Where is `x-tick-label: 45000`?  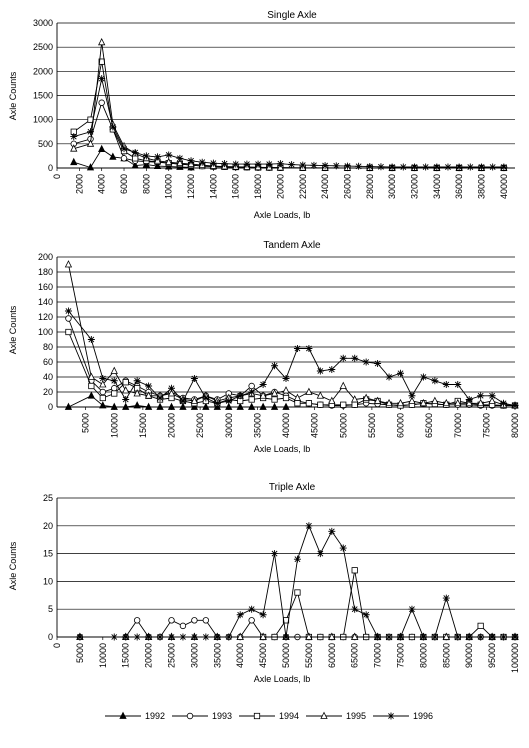
x-tick-label: 45000 is located at coordinates (263, 655).